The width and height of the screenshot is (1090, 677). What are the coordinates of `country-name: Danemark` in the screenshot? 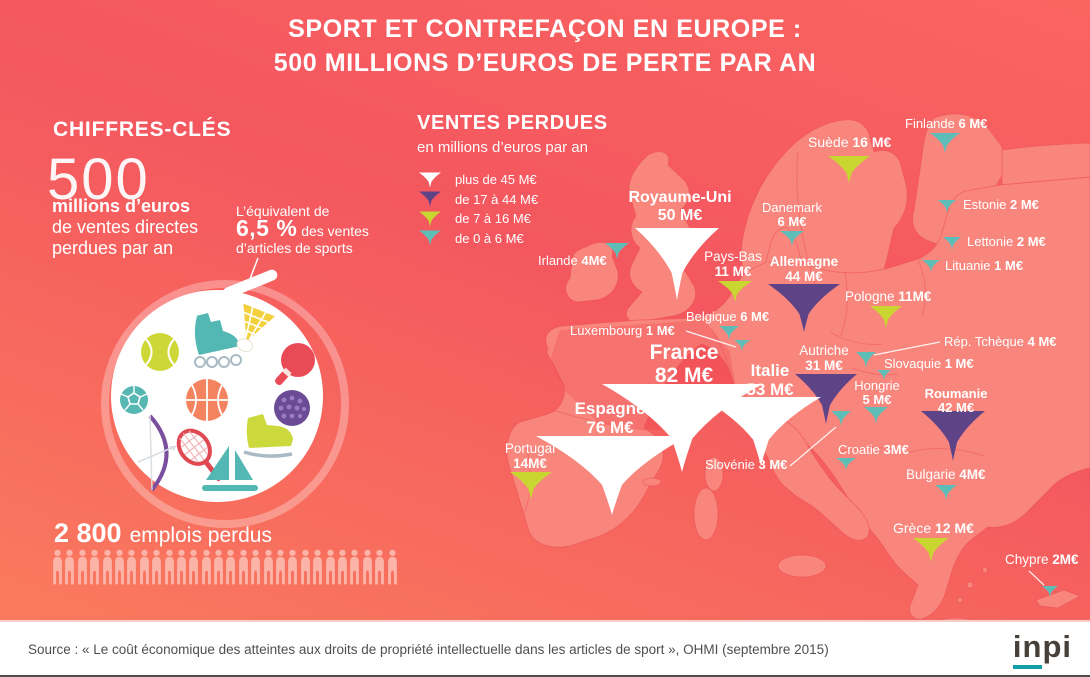 It's located at (792, 207).